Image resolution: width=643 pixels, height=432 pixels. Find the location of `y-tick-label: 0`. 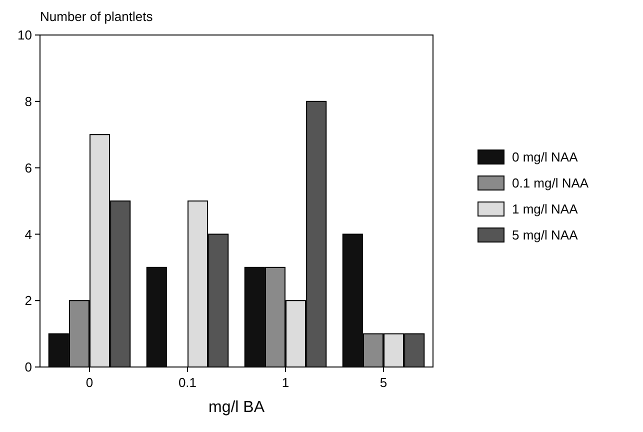

y-tick-label: 0 is located at coordinates (28, 367).